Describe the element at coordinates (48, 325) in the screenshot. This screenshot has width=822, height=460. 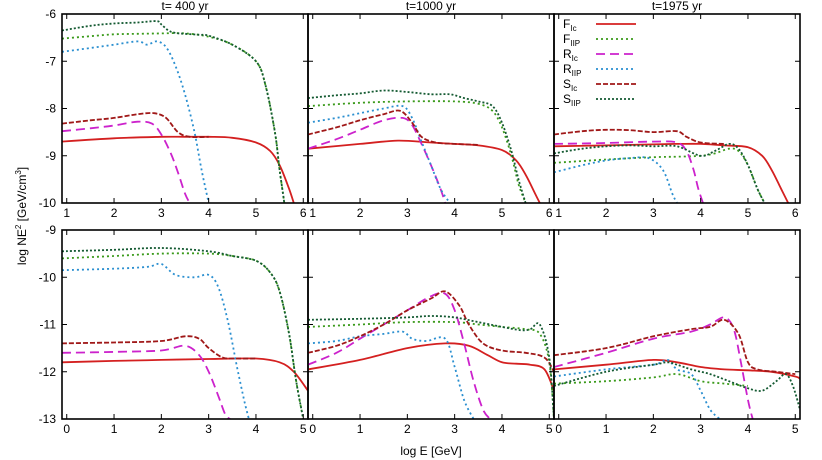
I see `y-tick-label: -11` at that location.